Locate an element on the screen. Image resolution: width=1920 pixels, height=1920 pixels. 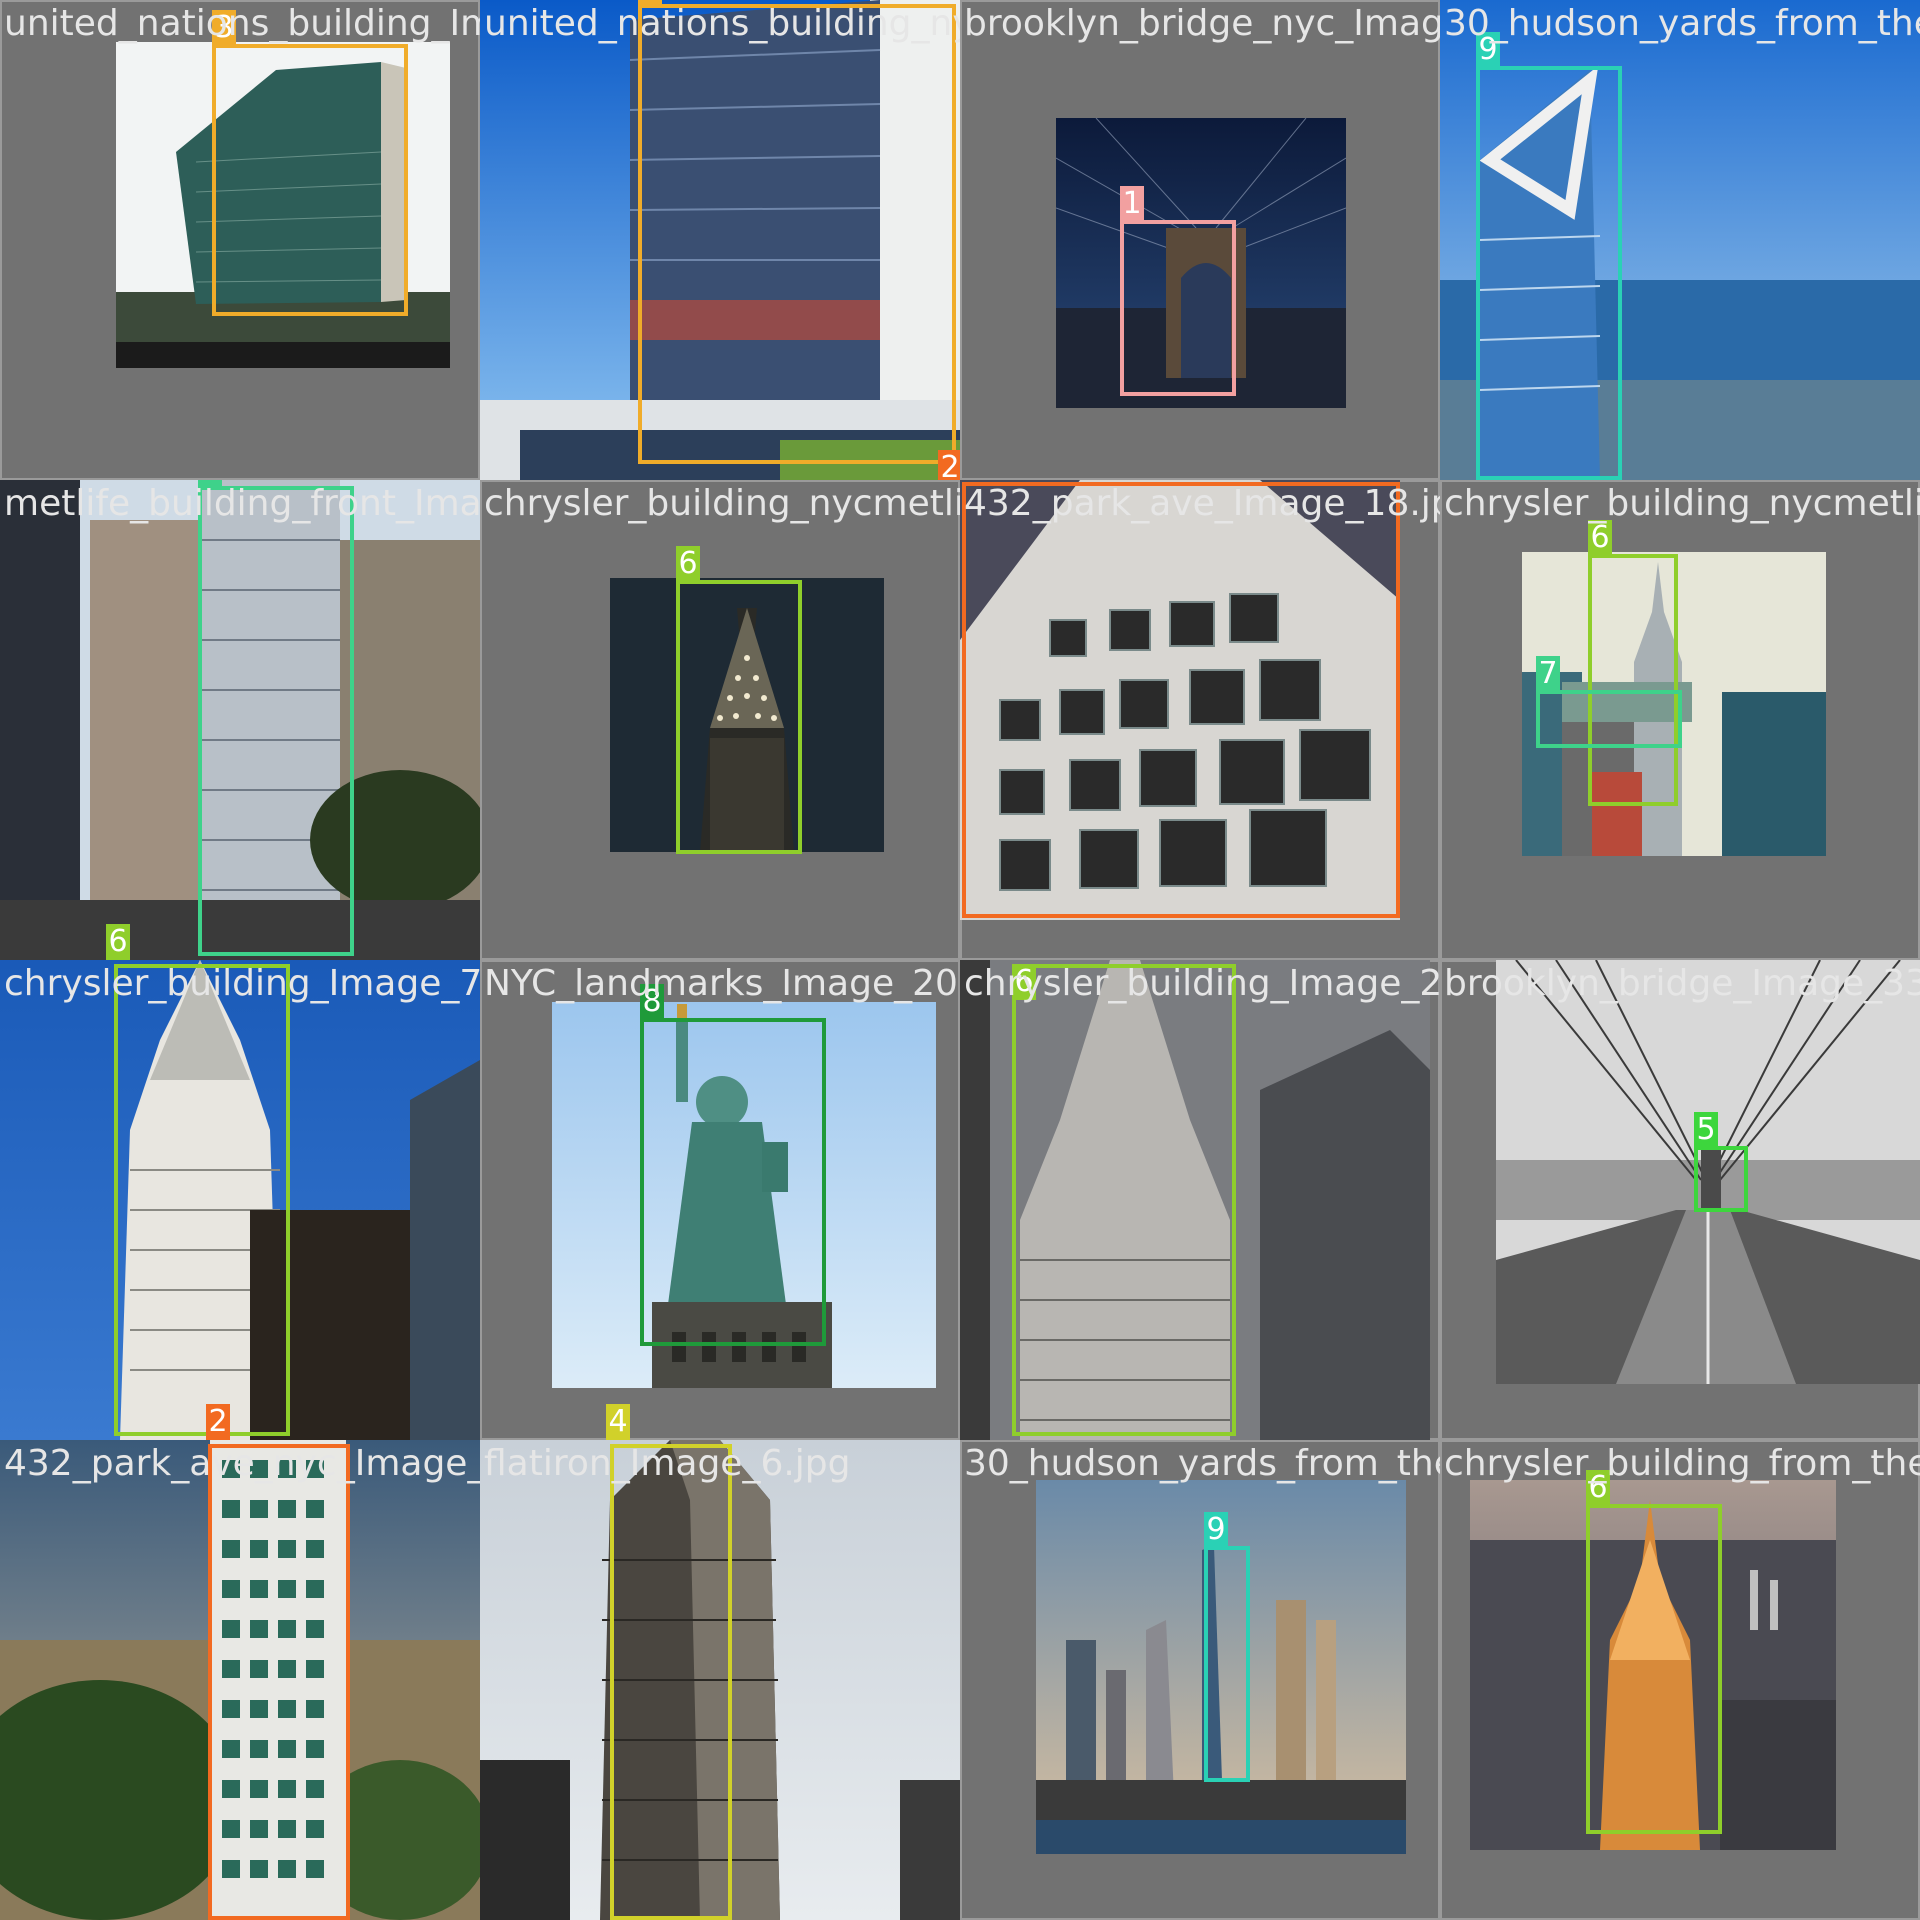
detection-bounding-box: 8 is located at coordinates (733, 1165).